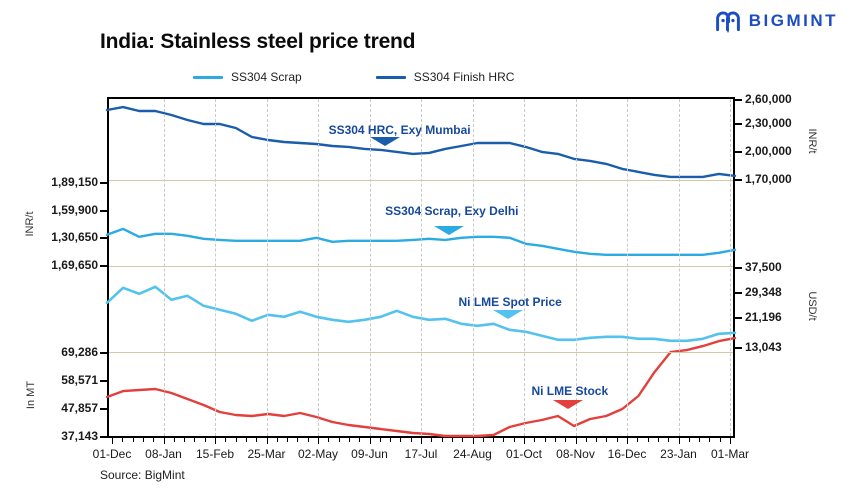  Describe the element at coordinates (112, 454) in the screenshot. I see `x-tick-label: 01-Dec` at that location.